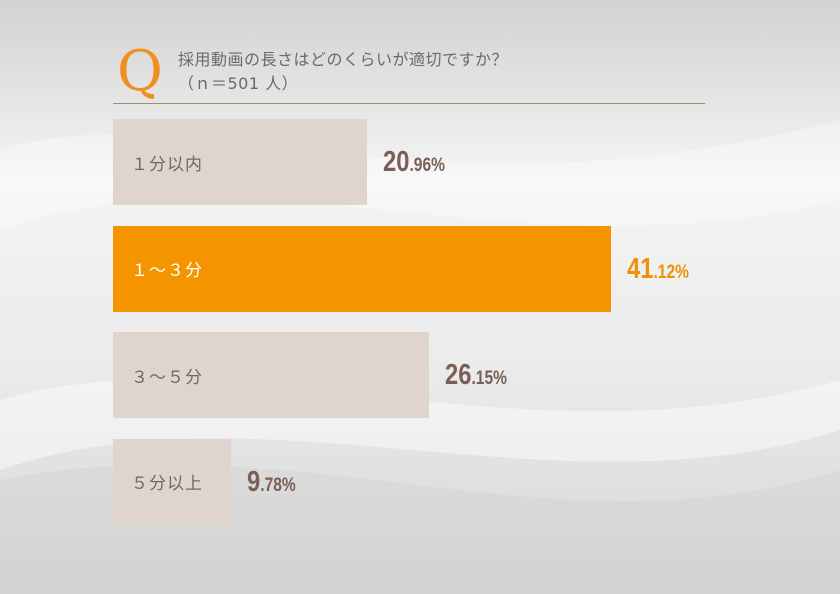 Image resolution: width=840 pixels, height=594 pixels. Describe the element at coordinates (271, 375) in the screenshot. I see `bar-3: ３～５分` at that location.